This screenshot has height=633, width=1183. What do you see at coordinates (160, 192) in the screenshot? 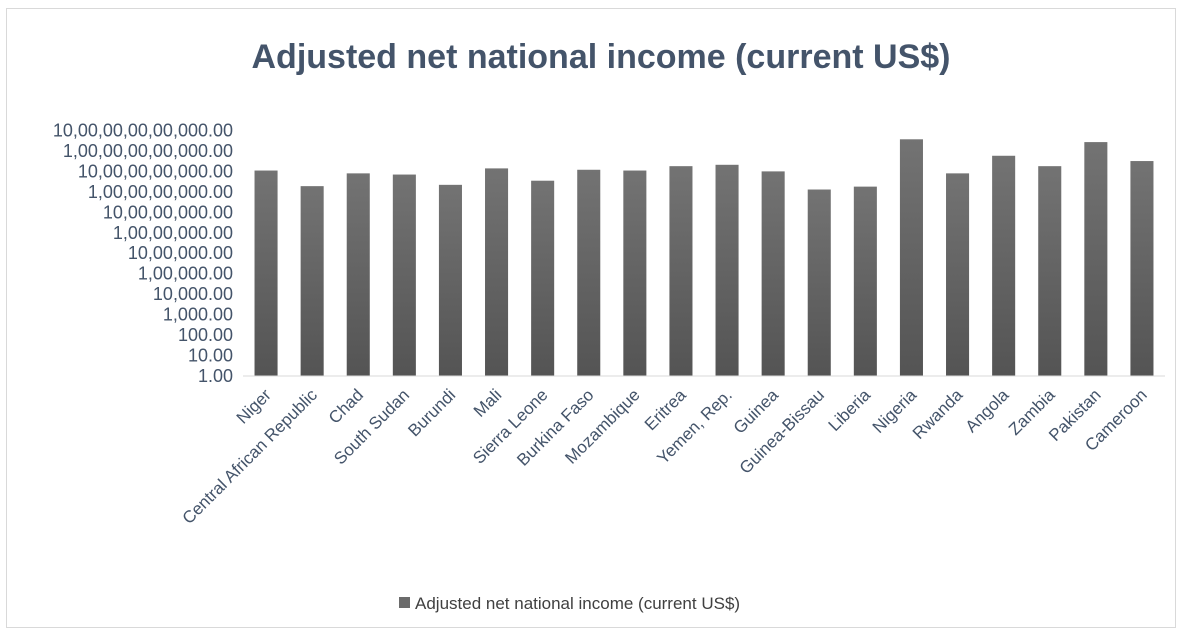
I see `y-tick-label: 1,00,00,00,000.00` at bounding box center [160, 192].